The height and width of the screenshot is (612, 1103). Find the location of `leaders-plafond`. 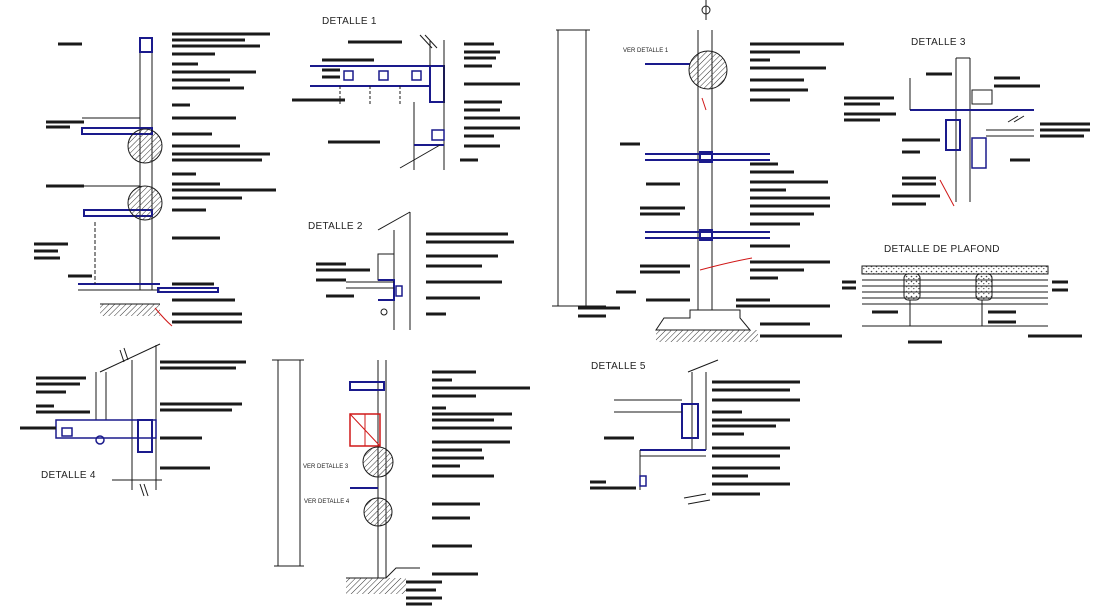

leaders-plafond is located at coordinates (962, 312).